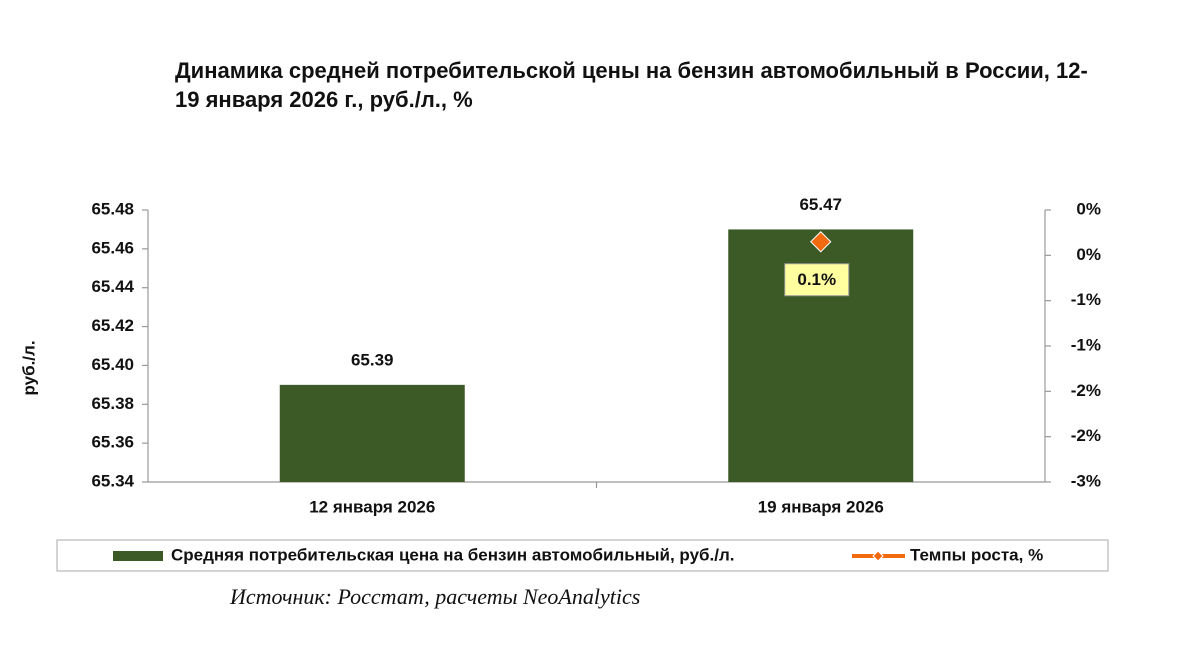 The height and width of the screenshot is (655, 1200). What do you see at coordinates (372, 506) in the screenshot?
I see `x-tick-label: 12 января 2026` at bounding box center [372, 506].